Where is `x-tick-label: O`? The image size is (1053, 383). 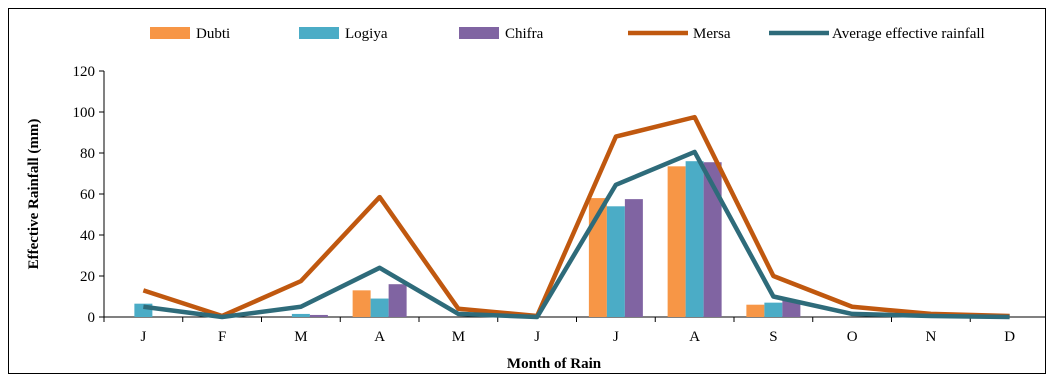
x-tick-label: O is located at coordinates (852, 337).